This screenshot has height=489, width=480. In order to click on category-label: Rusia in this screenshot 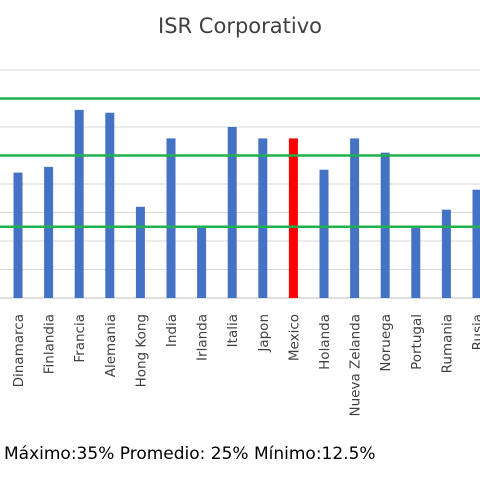, I will do `click(475, 332)`.